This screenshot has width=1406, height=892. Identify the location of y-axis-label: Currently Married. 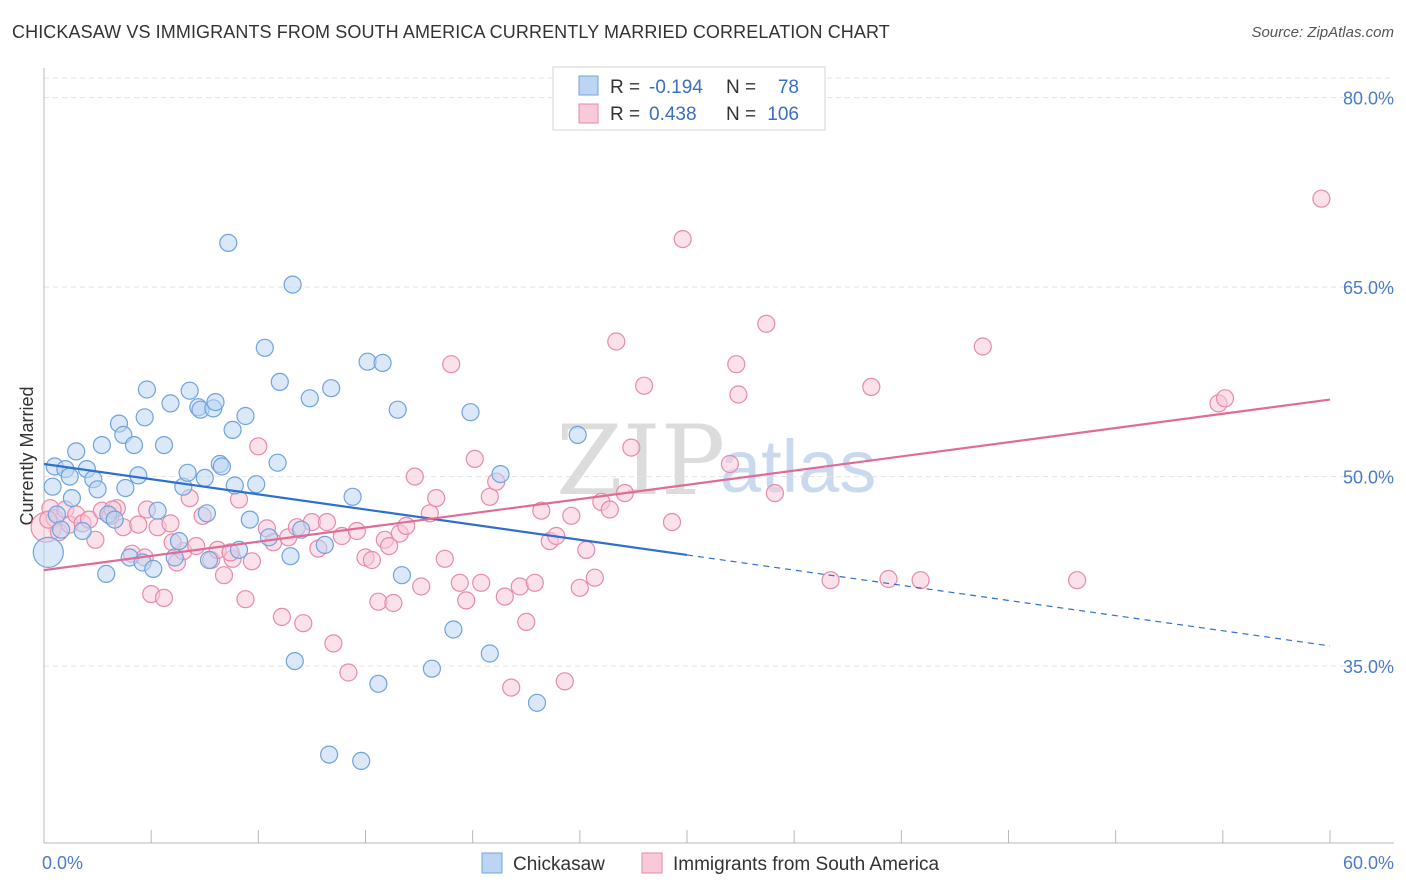
(27, 455).